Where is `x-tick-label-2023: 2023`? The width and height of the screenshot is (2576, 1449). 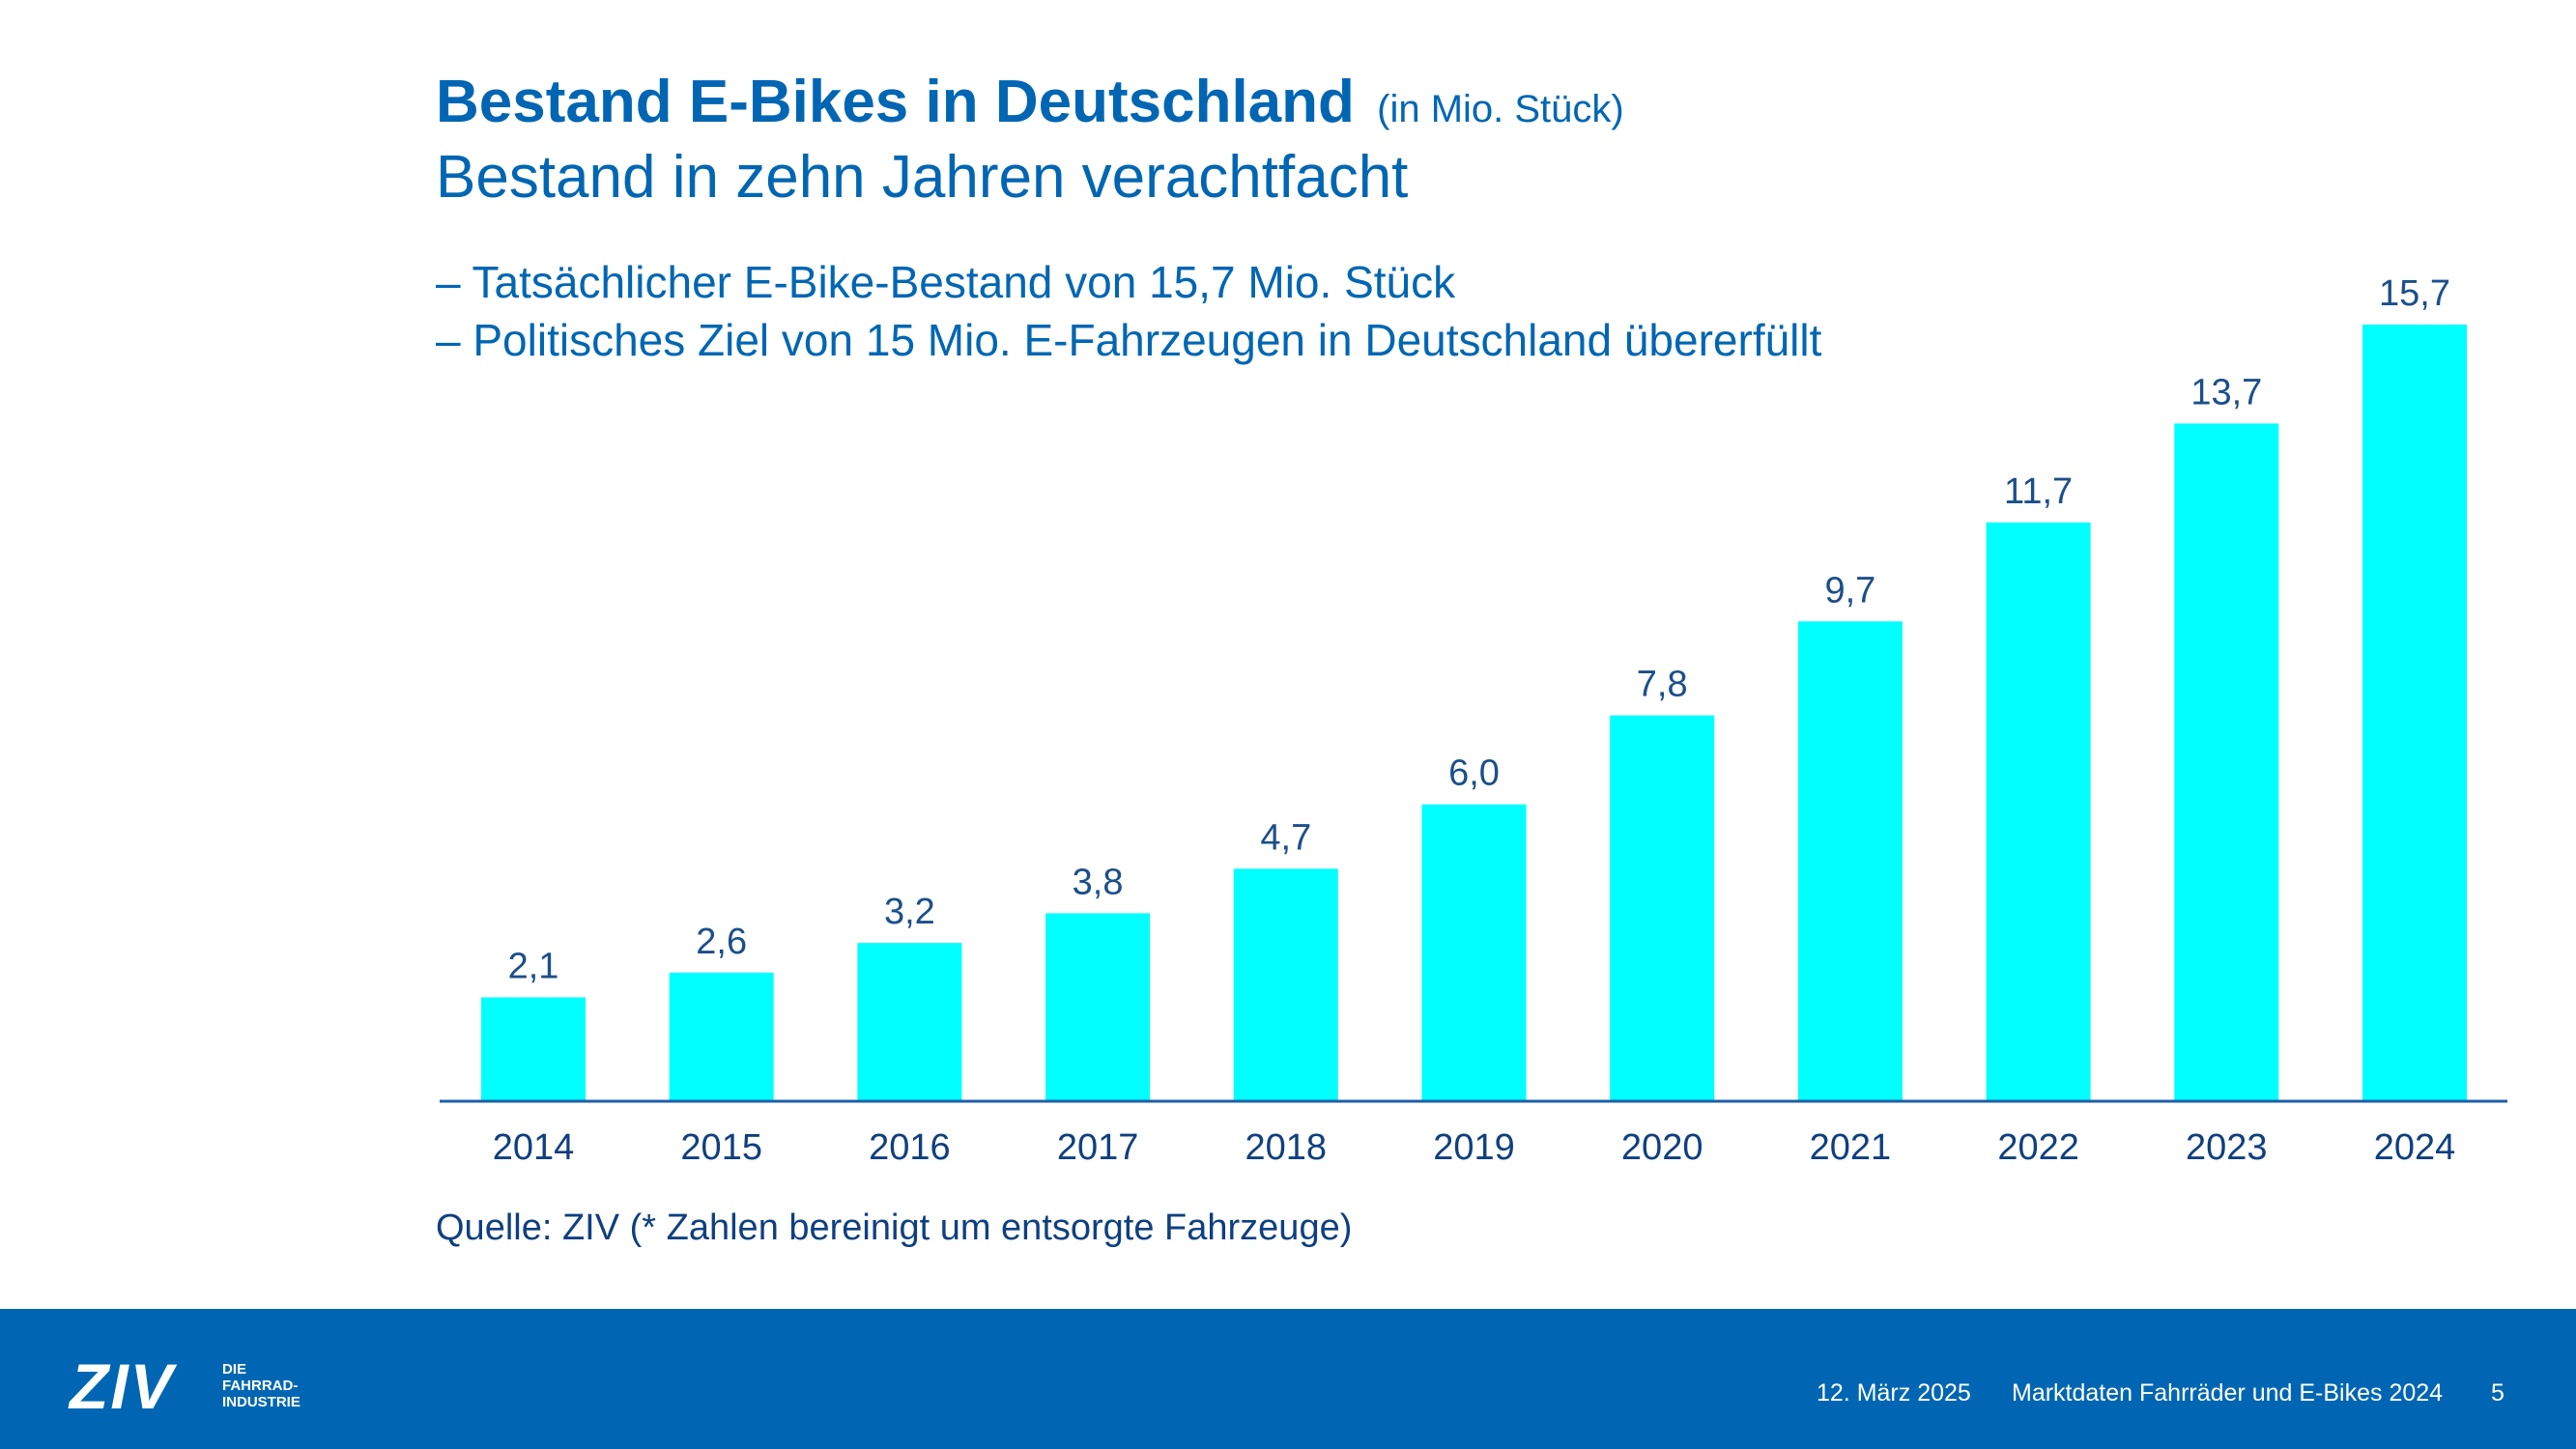
x-tick-label-2023: 2023 is located at coordinates (2227, 1147).